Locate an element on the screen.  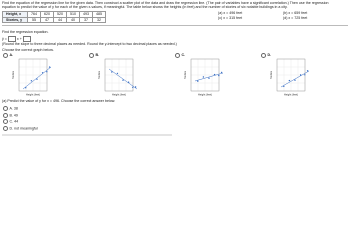
graph-option: D. Stories Height (feet) is located at coordinates (285, 75).